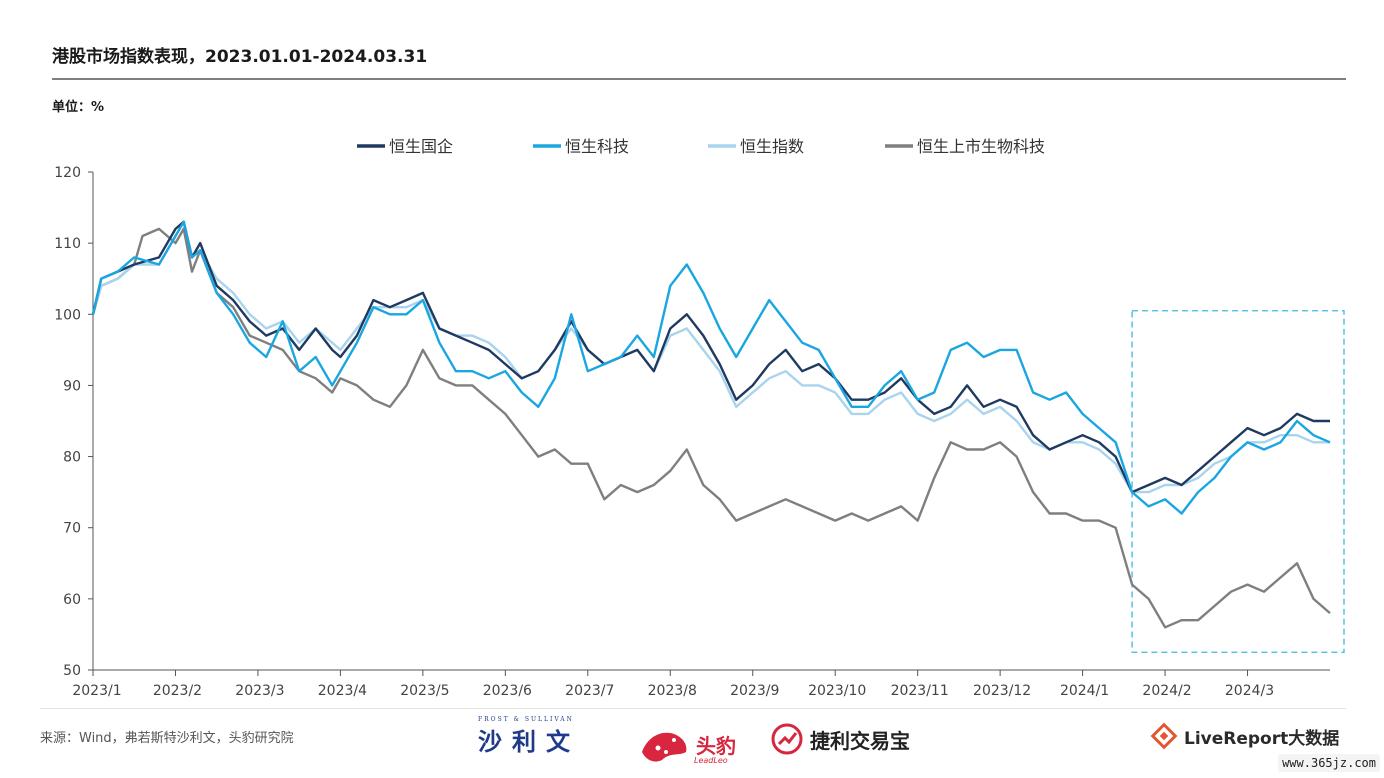 The height and width of the screenshot is (778, 1384). I want to click on y-tick-label: 70, so click(72, 529).